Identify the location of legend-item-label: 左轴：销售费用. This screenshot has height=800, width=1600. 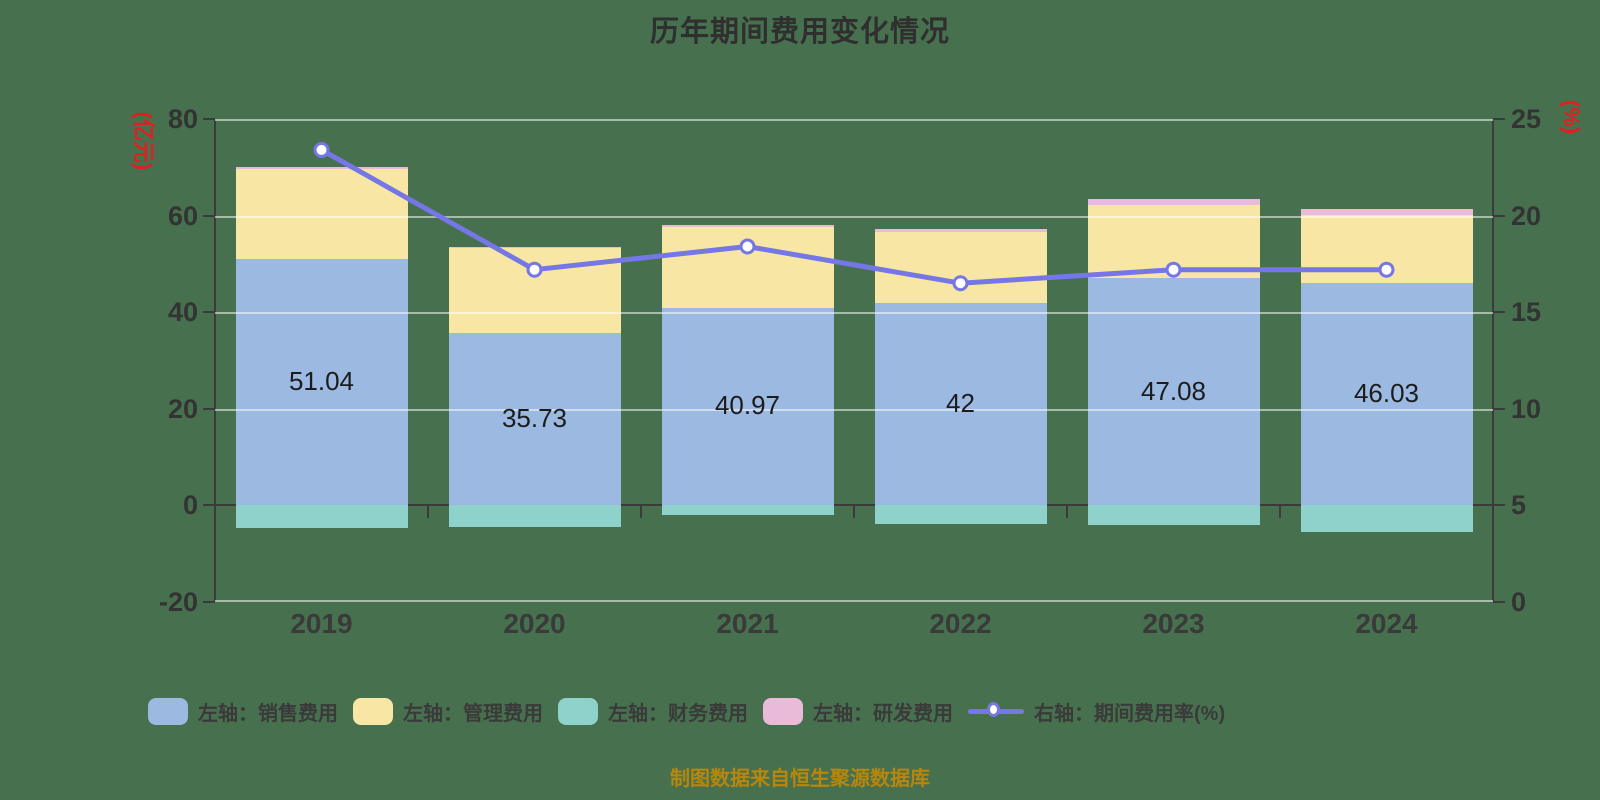
(268, 714).